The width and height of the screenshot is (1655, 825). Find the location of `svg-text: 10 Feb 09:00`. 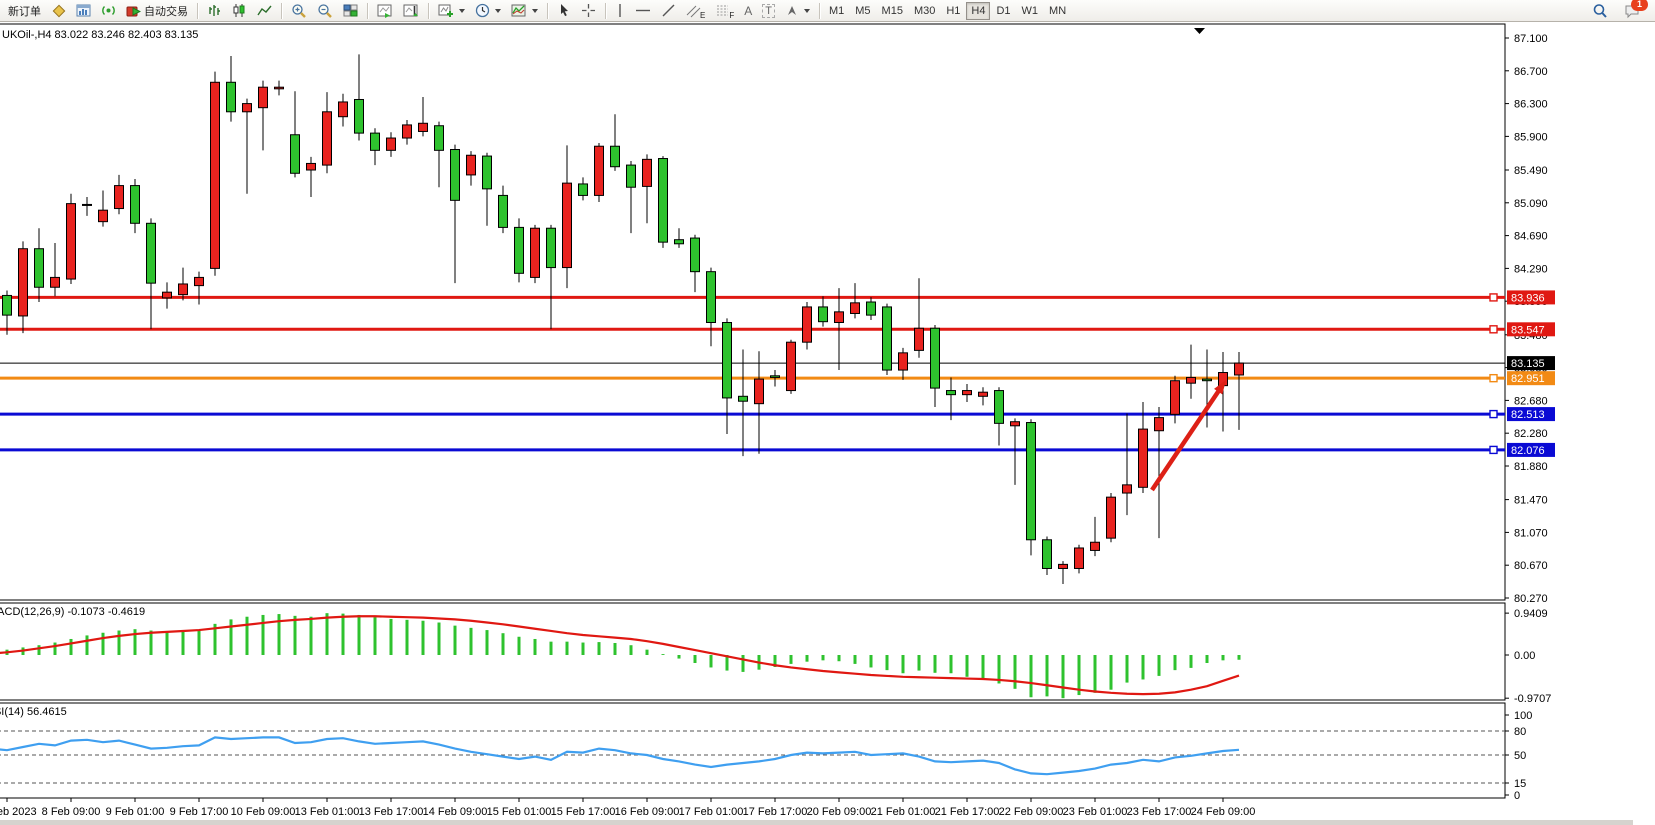

svg-text: 10 Feb 09:00 is located at coordinates (263, 812).